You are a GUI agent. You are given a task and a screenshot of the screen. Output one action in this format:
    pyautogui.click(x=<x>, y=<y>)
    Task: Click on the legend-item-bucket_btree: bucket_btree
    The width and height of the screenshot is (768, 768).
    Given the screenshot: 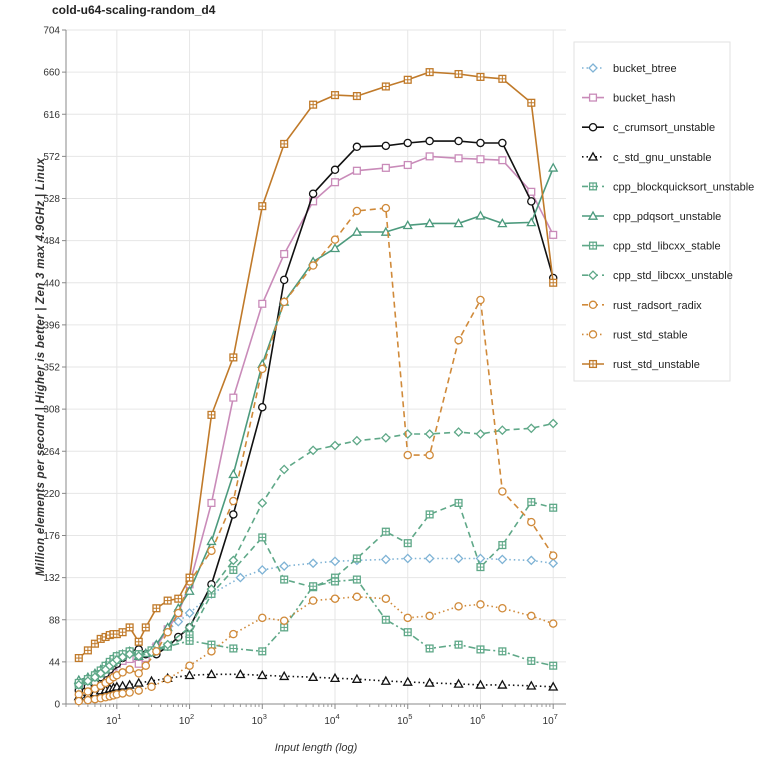 What is the action you would take?
    pyautogui.click(x=629, y=69)
    